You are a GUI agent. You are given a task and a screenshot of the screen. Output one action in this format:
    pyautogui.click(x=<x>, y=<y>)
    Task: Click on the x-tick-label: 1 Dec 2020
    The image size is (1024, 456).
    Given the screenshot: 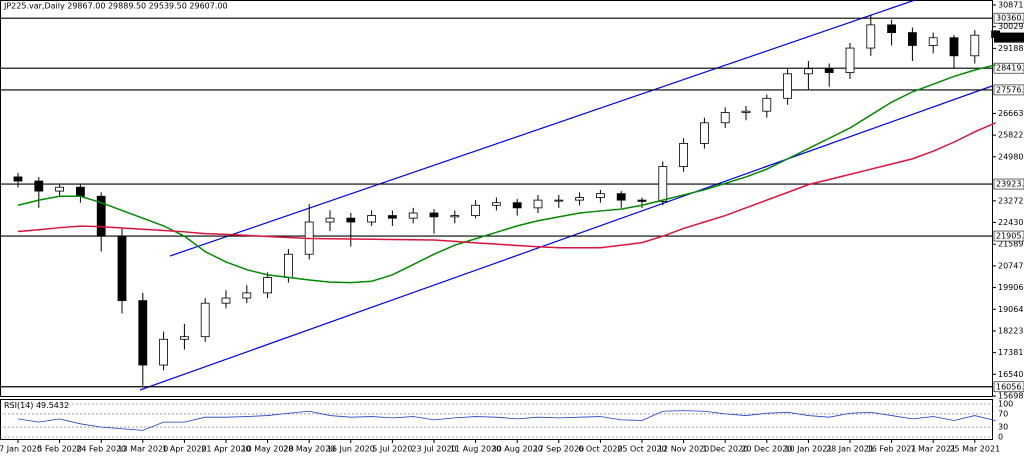 What is the action you would take?
    pyautogui.click(x=725, y=449)
    